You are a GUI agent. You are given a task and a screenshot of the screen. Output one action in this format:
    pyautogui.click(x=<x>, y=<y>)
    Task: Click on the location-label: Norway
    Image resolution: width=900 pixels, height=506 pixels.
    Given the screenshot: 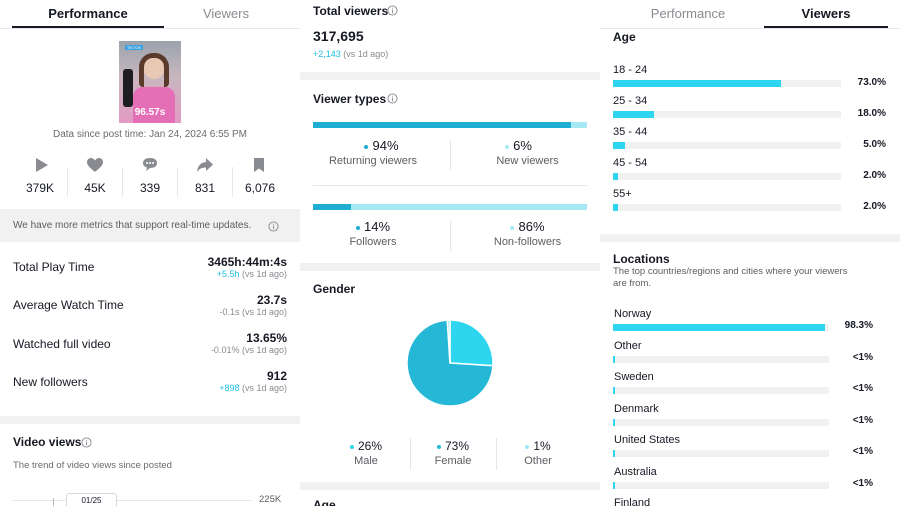 What is the action you would take?
    pyautogui.click(x=633, y=314)
    